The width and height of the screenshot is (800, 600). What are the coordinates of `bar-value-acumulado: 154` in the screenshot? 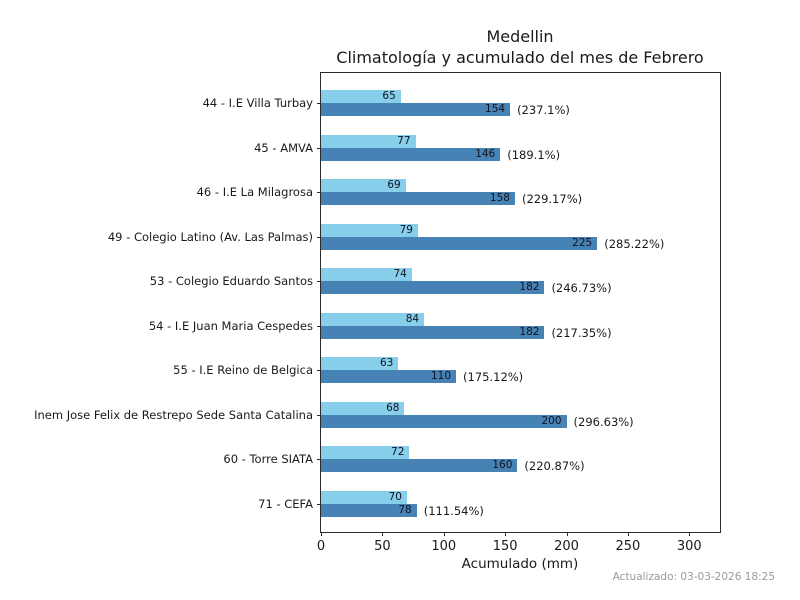 It's located at (495, 109).